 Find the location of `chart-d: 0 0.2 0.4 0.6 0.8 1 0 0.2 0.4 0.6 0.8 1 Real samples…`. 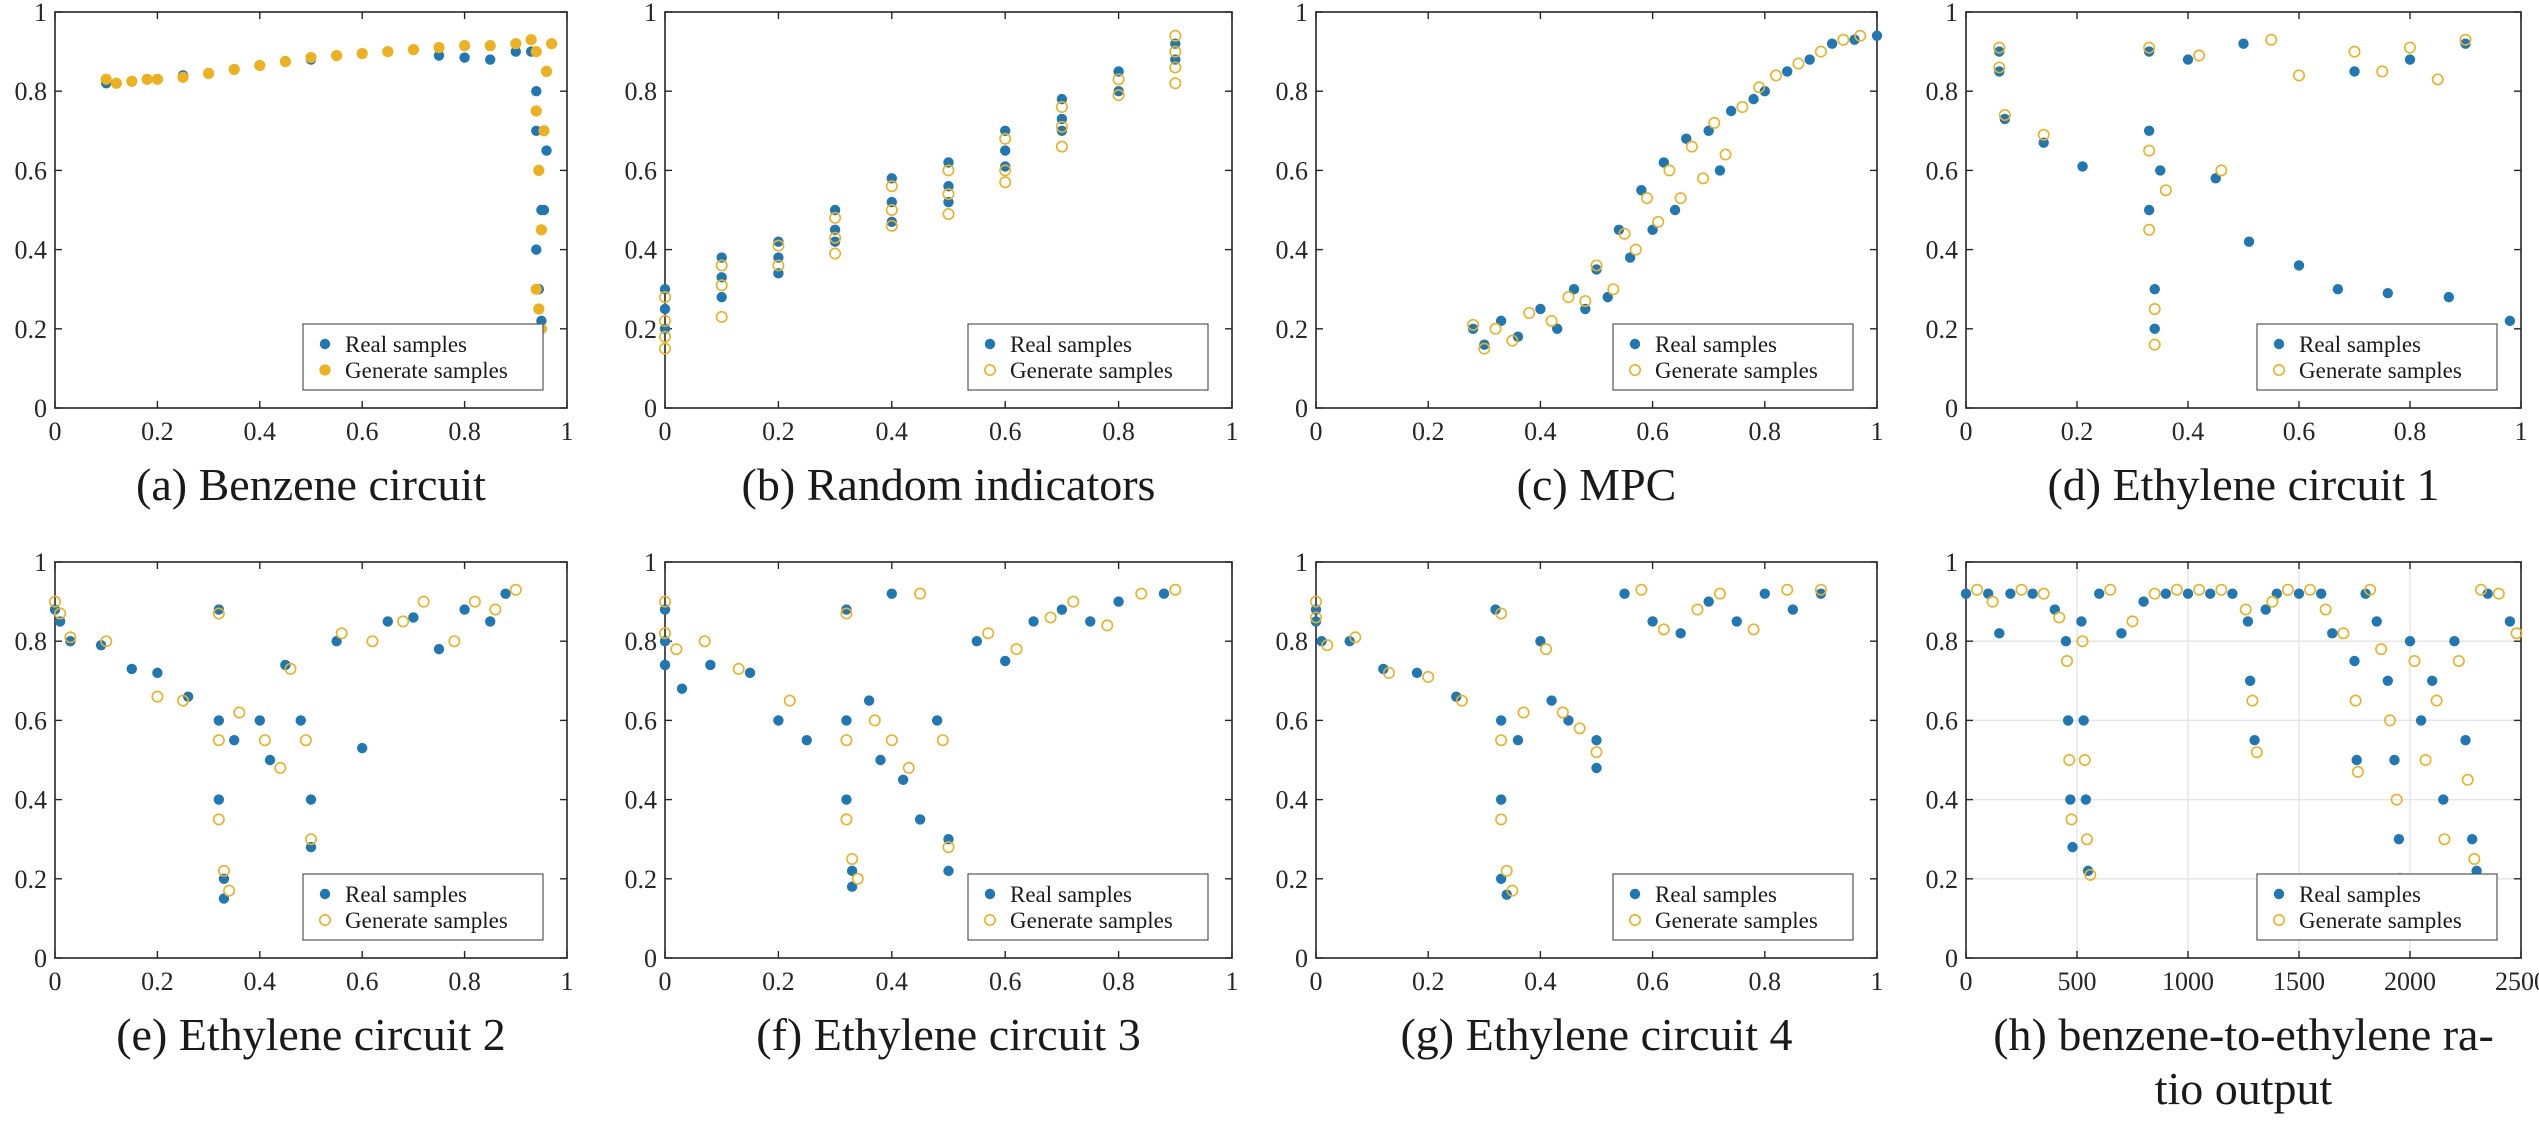

chart-d: 0 0.2 0.4 0.6 0.8 1 0 0.2 0.4 0.6 0.8 1 Real samples… is located at coordinates (2227, 255).